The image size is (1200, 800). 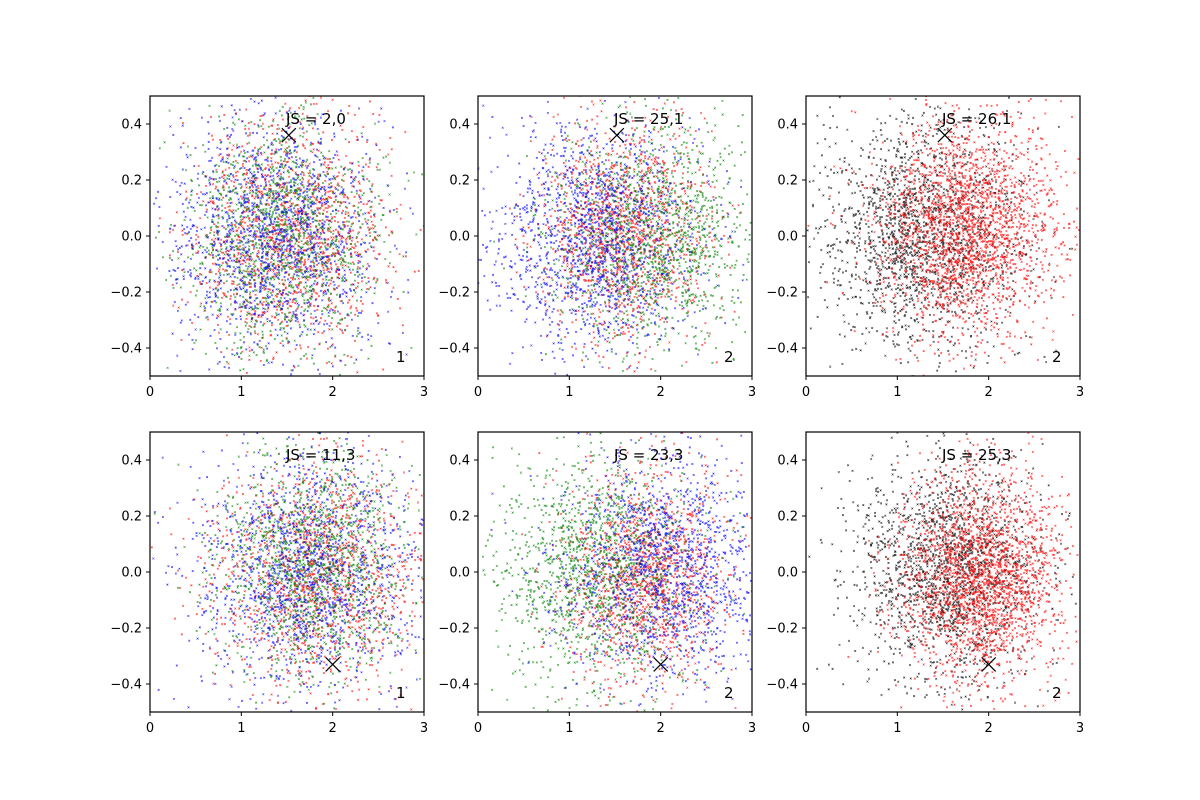 I want to click on scatter-panel-4: 0 1 2 3 −0.4 −0.2 0.0 0.2 0.4 JS = 11,3 1, so click(x=269, y=583).